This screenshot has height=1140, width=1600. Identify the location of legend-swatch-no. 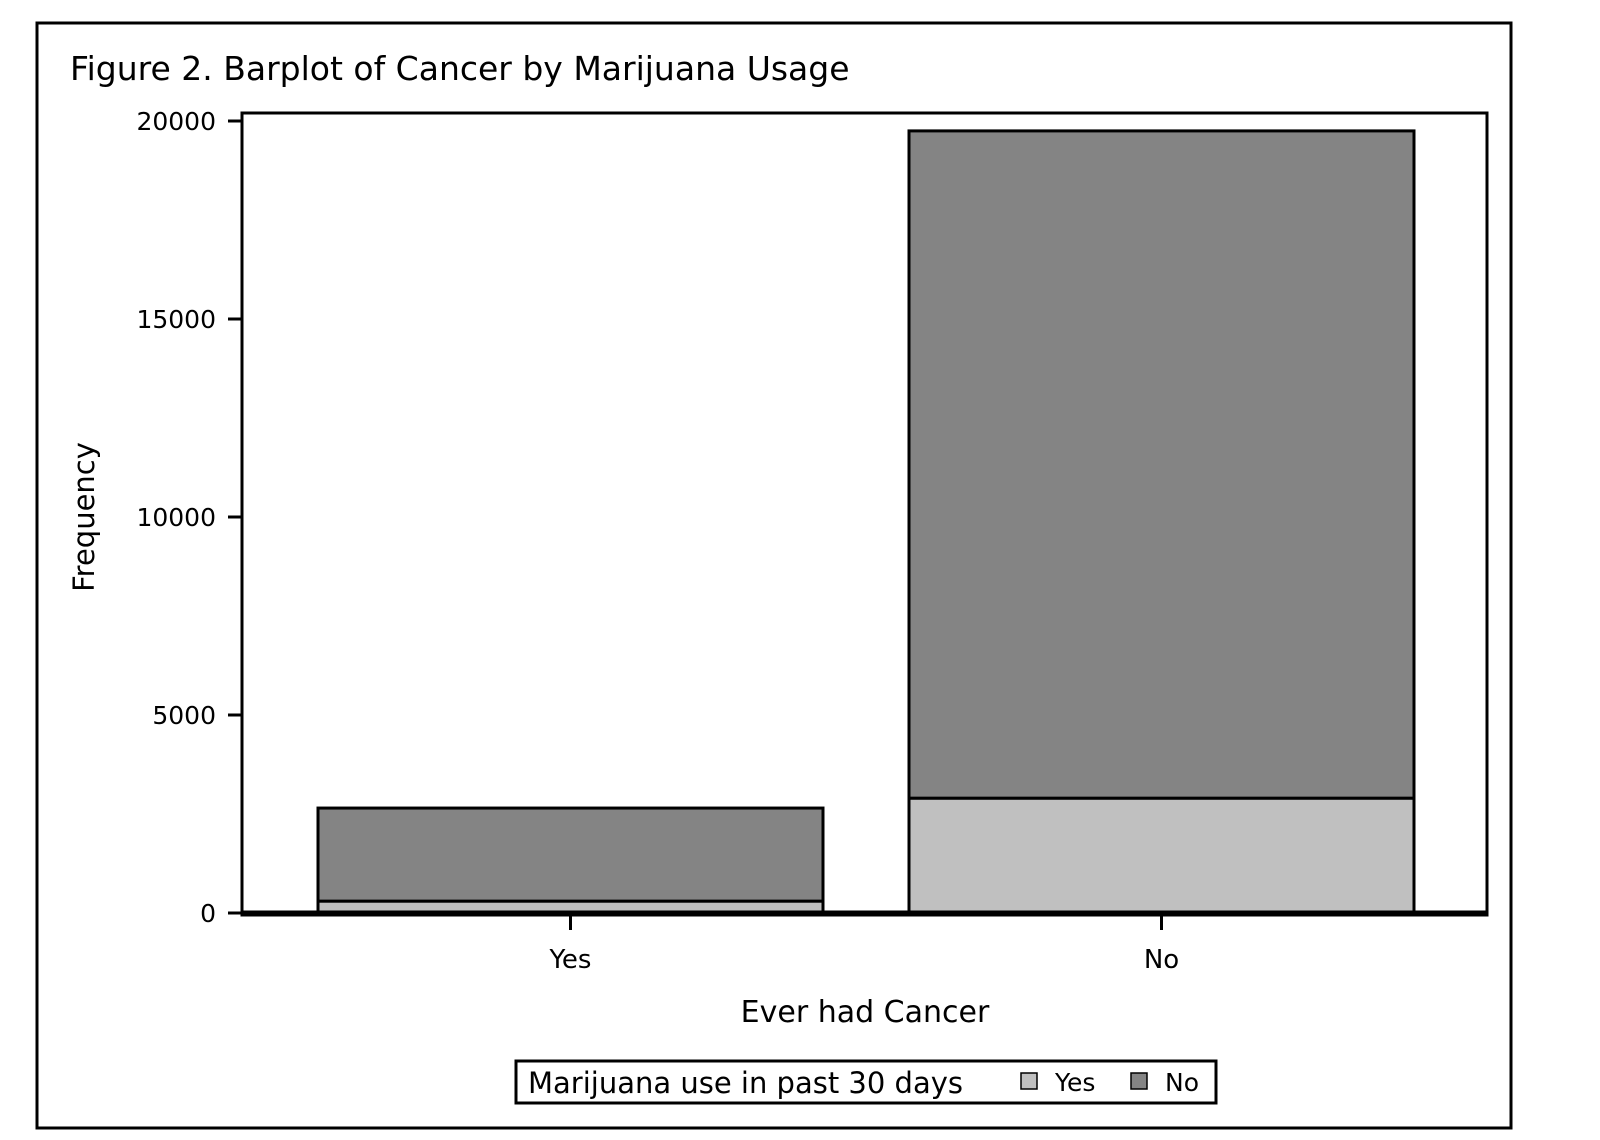
(1139, 1081).